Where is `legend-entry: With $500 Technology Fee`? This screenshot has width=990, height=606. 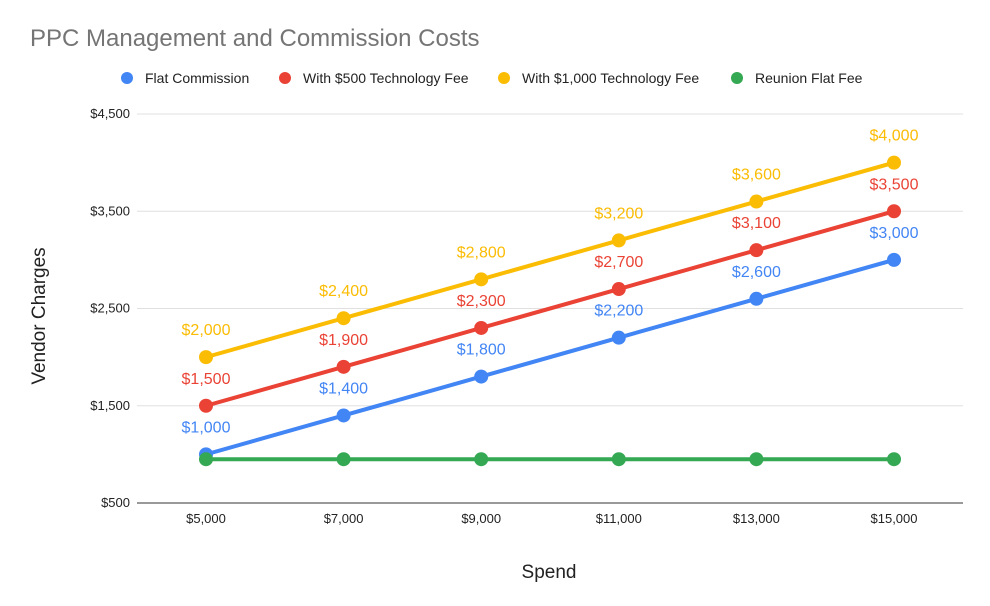
legend-entry: With $500 Technology Fee is located at coordinates (386, 78).